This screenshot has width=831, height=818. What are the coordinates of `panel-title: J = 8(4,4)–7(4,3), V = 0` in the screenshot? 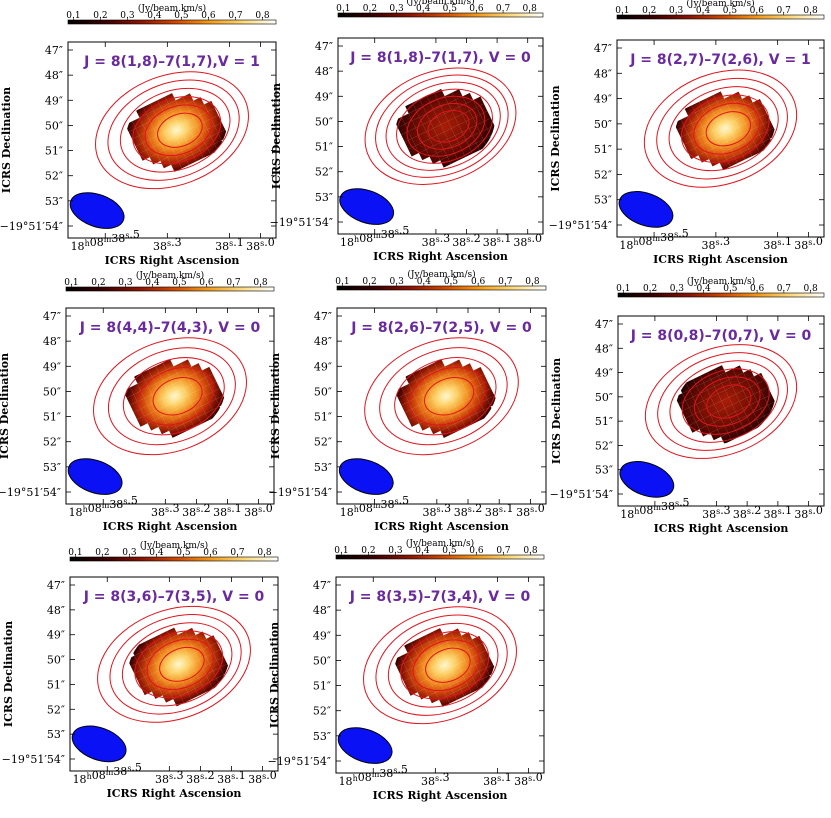 It's located at (170, 328).